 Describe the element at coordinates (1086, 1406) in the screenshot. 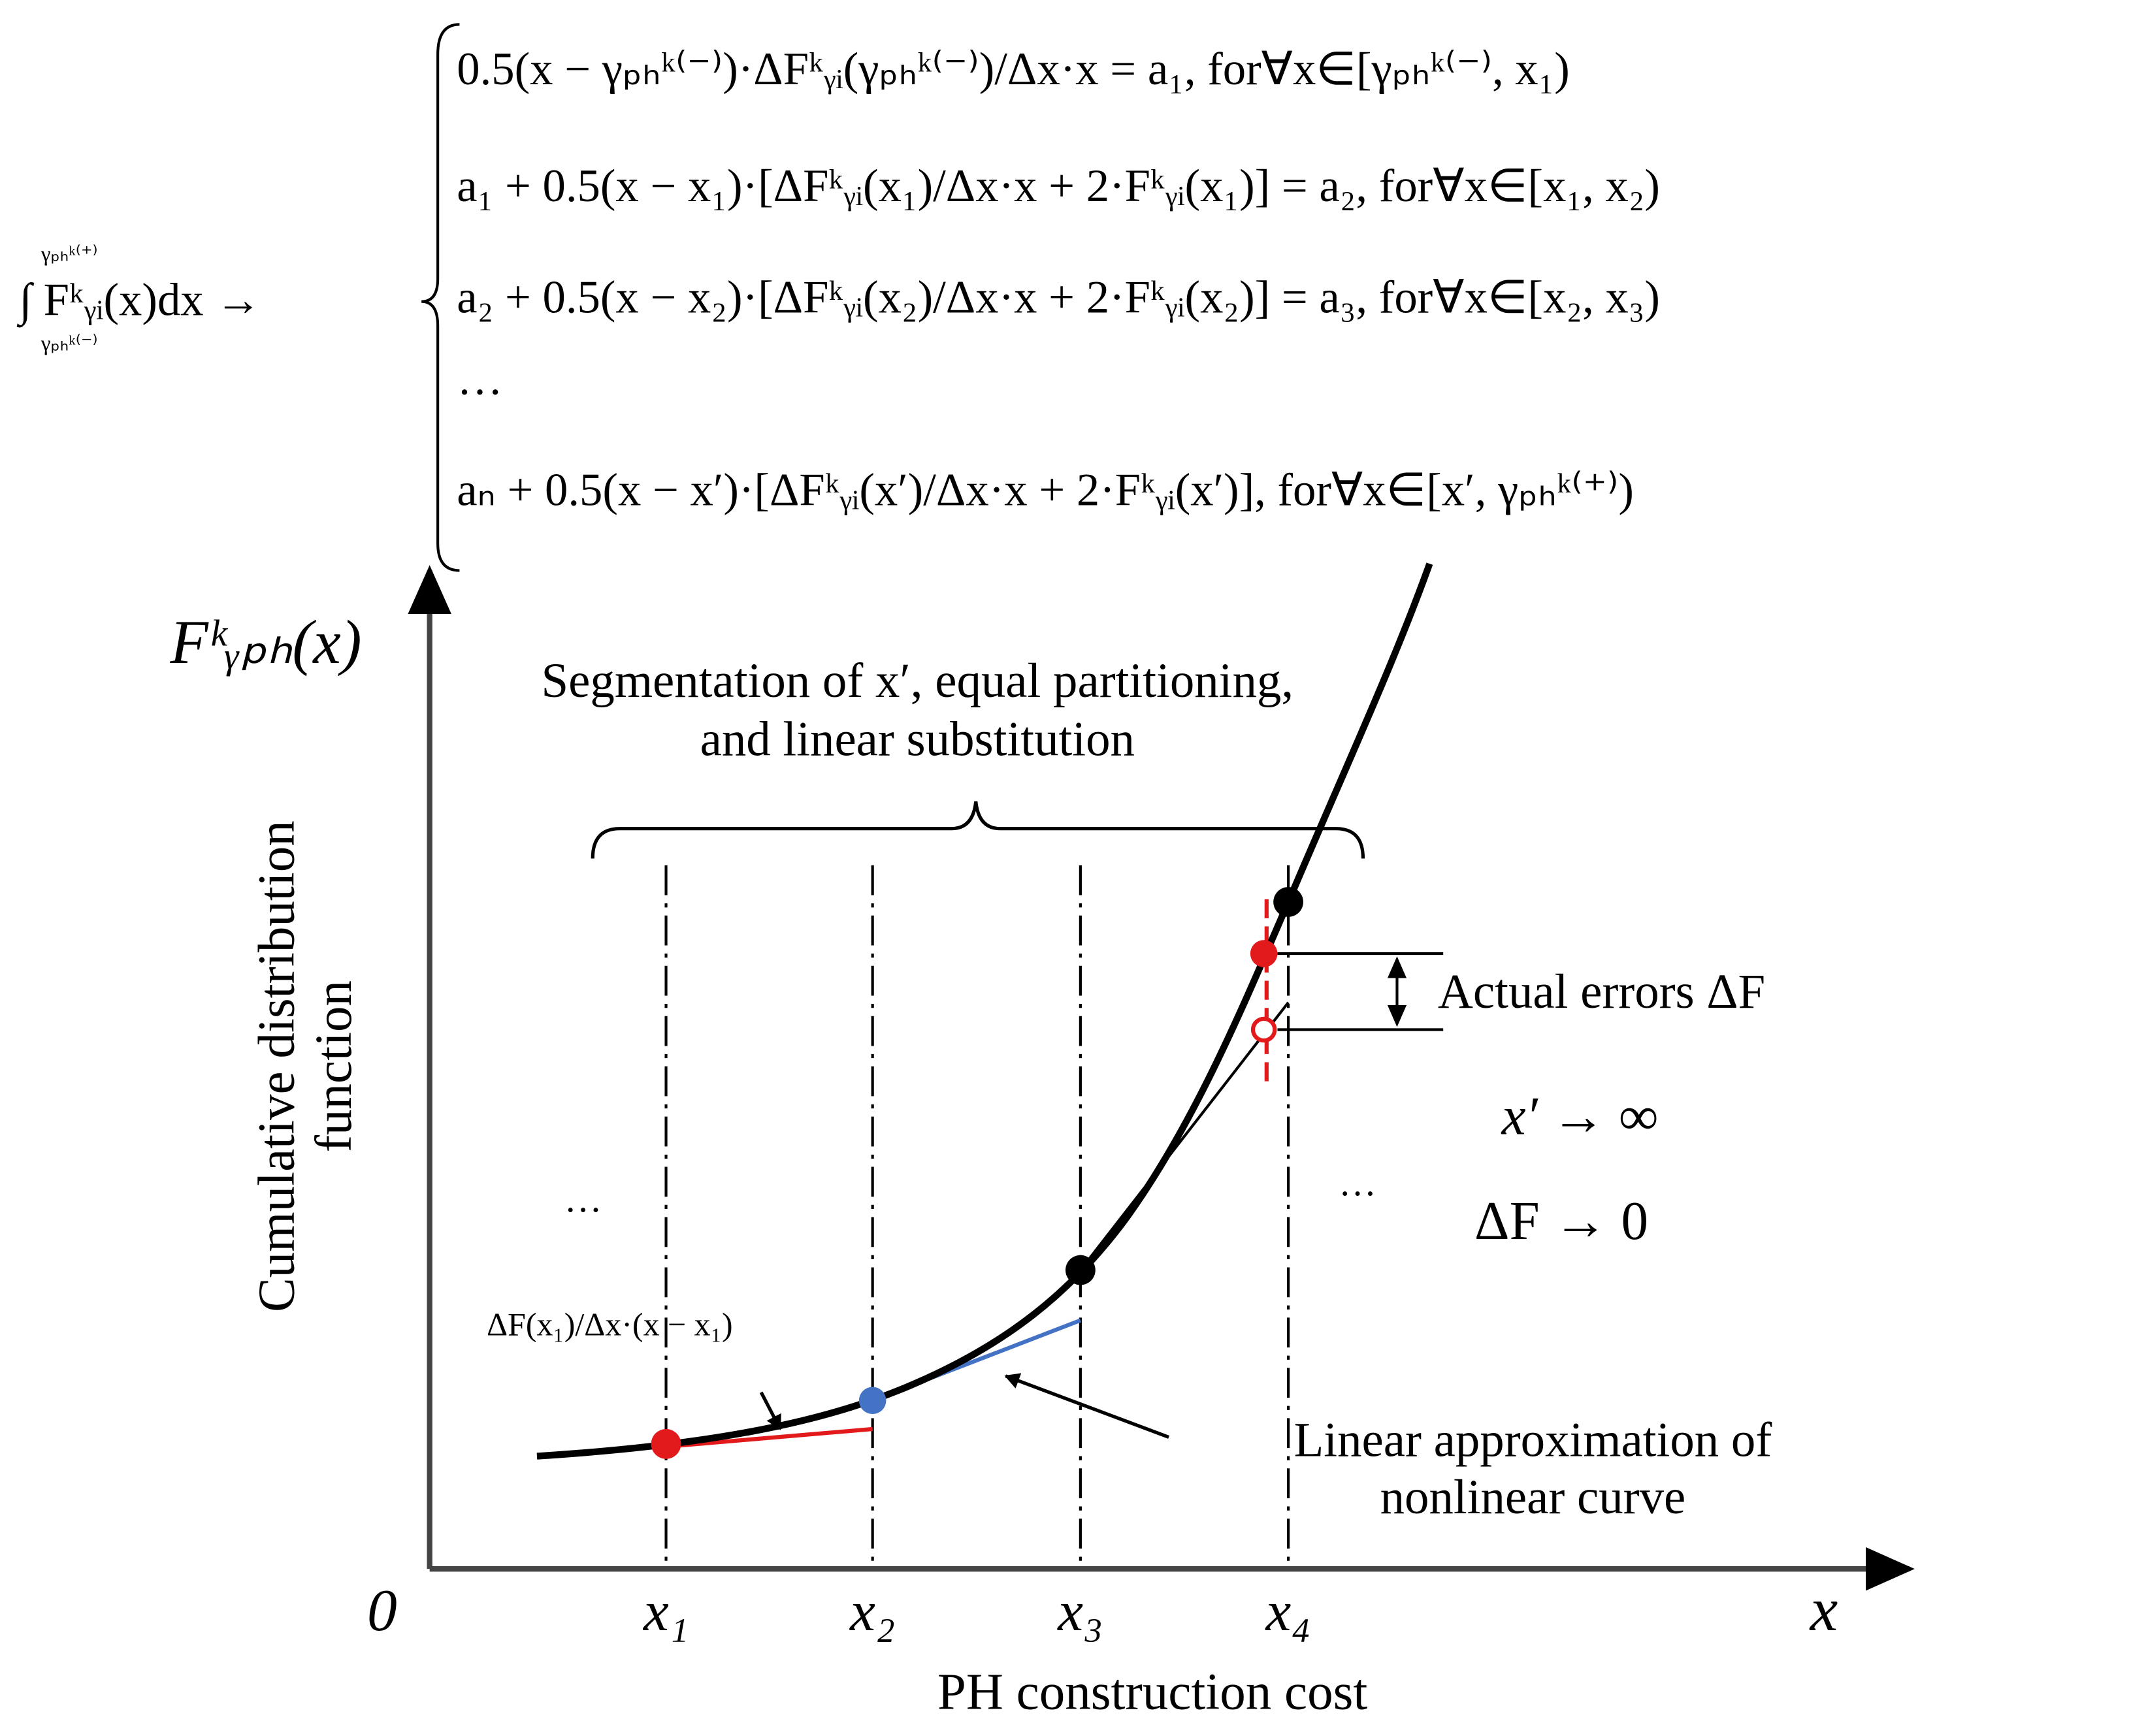

I see `approx-arrow` at that location.